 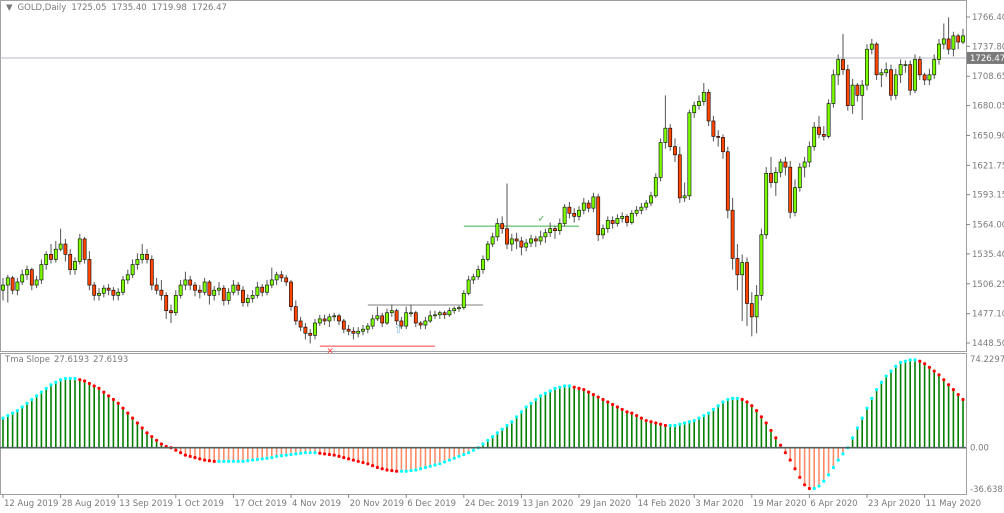 What do you see at coordinates (985, 57) in the screenshot?
I see `current-price-badge` at bounding box center [985, 57].